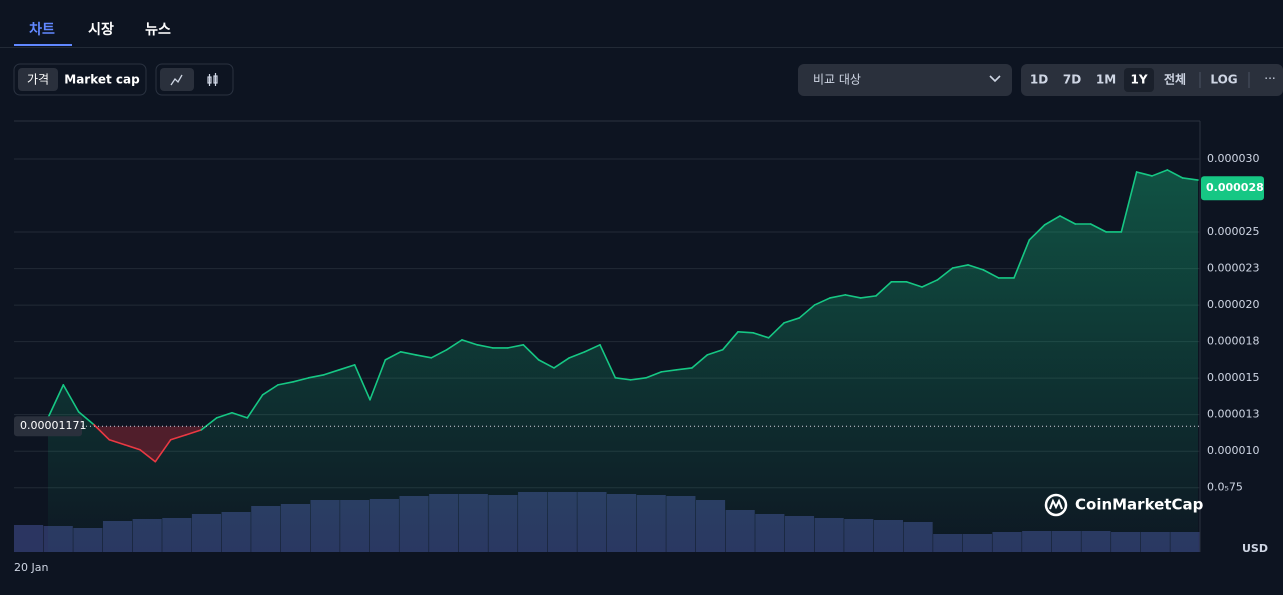 The height and width of the screenshot is (595, 1283). Describe the element at coordinates (42, 30) in the screenshot. I see `tab: 차트` at that location.